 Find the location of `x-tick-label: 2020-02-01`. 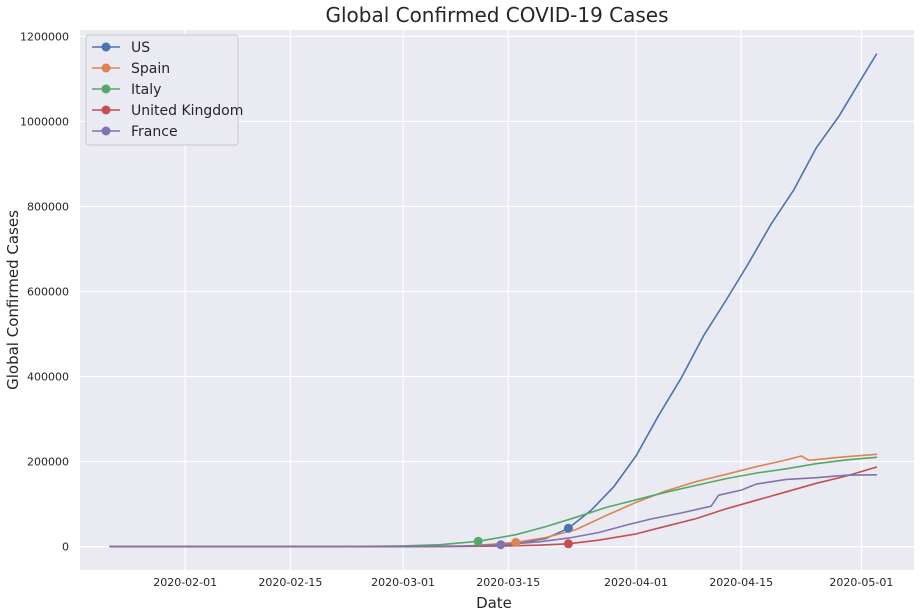

x-tick-label: 2020-02-01 is located at coordinates (185, 582).